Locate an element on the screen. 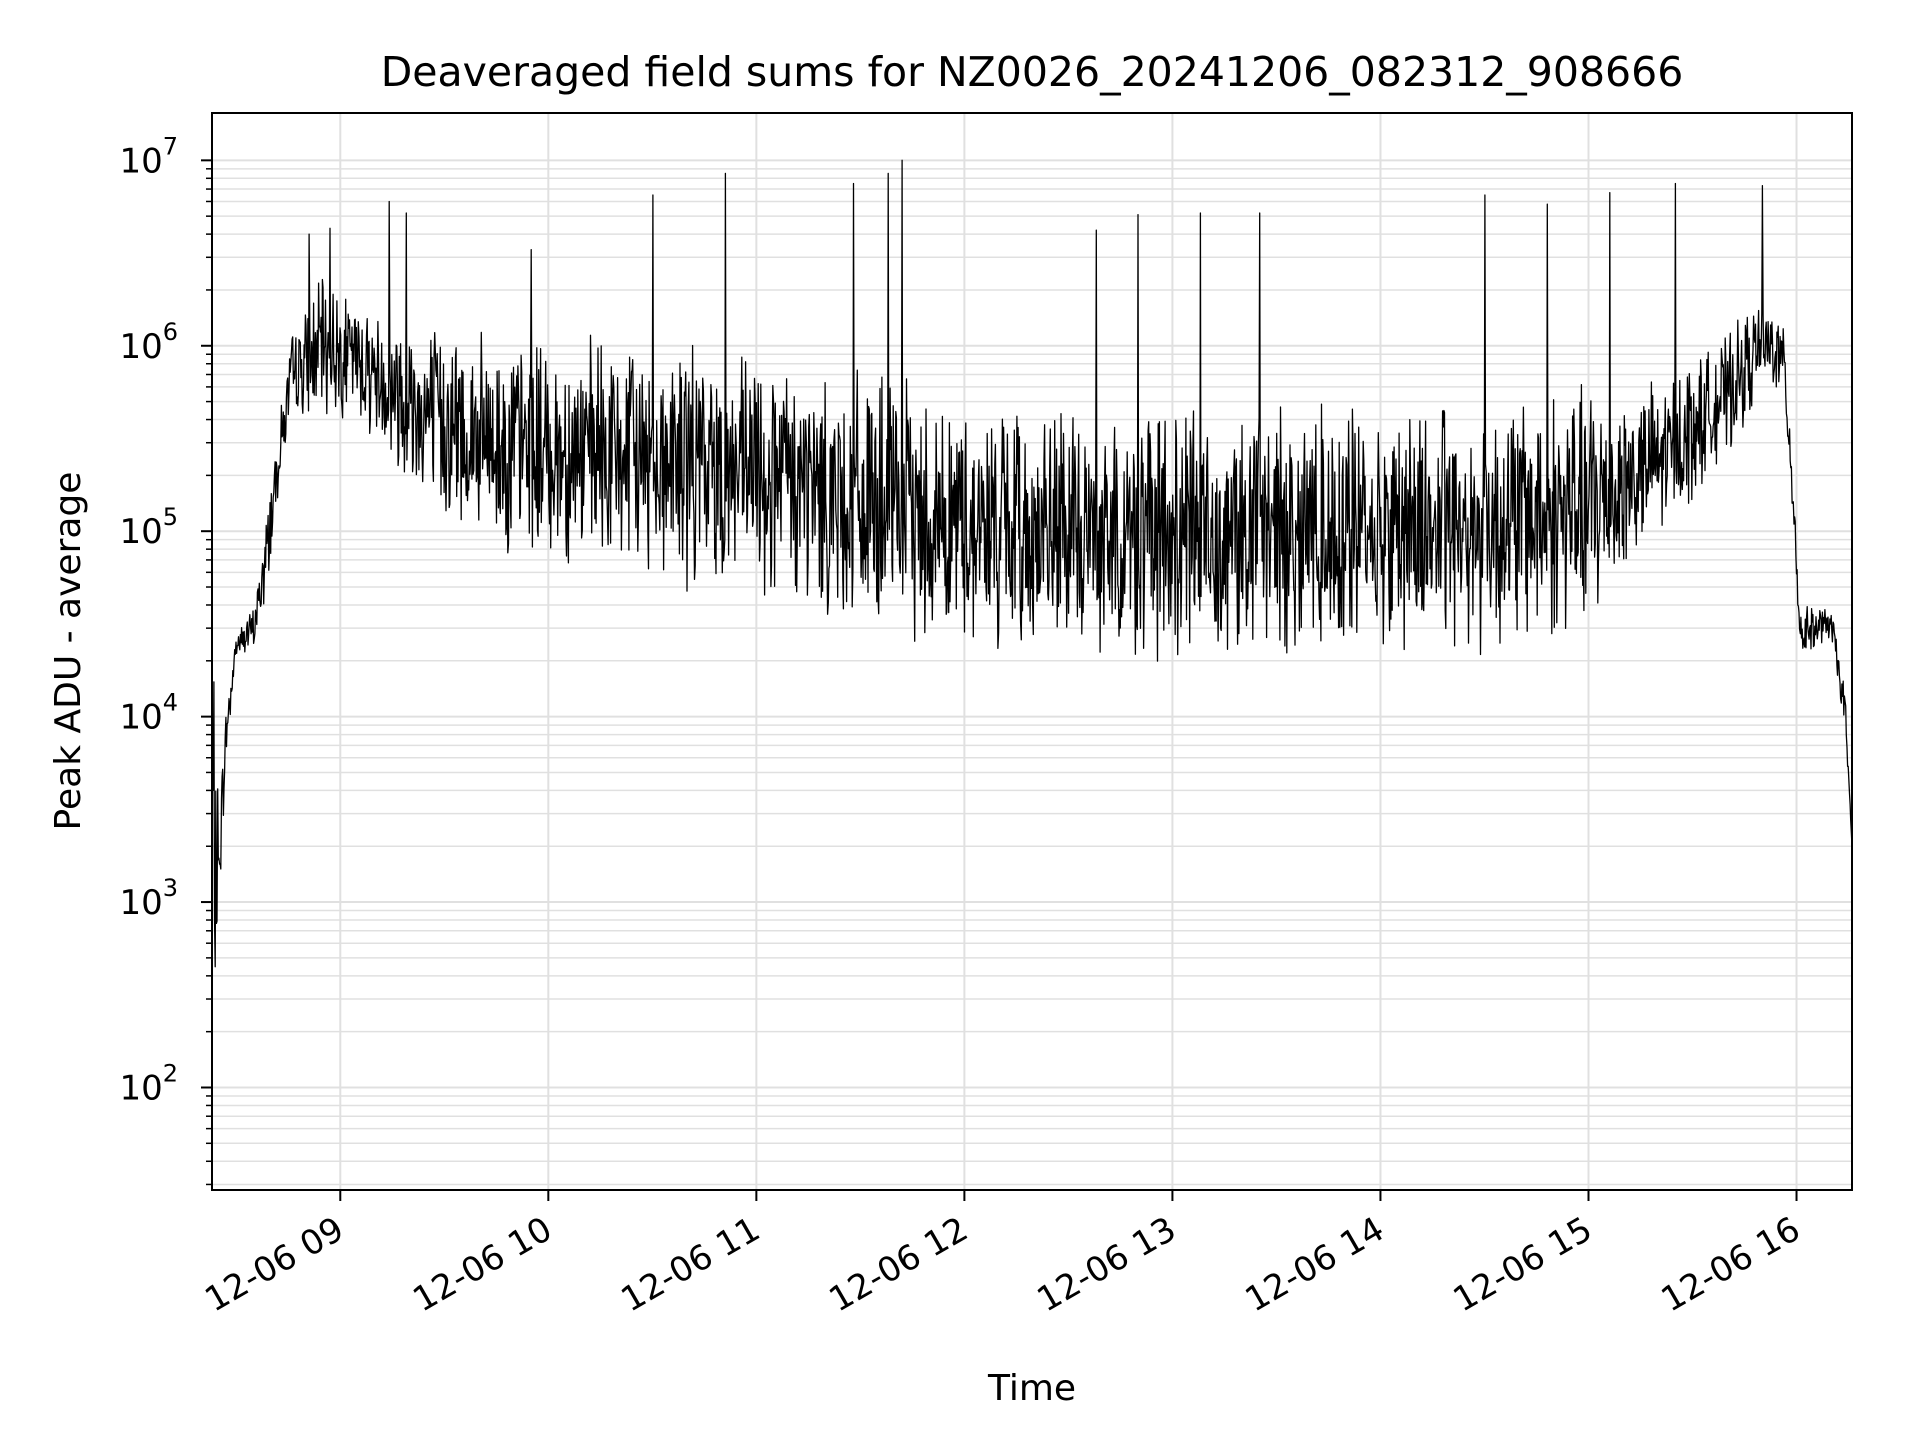  y-tick-exponent: 6 is located at coordinates (170, 332).